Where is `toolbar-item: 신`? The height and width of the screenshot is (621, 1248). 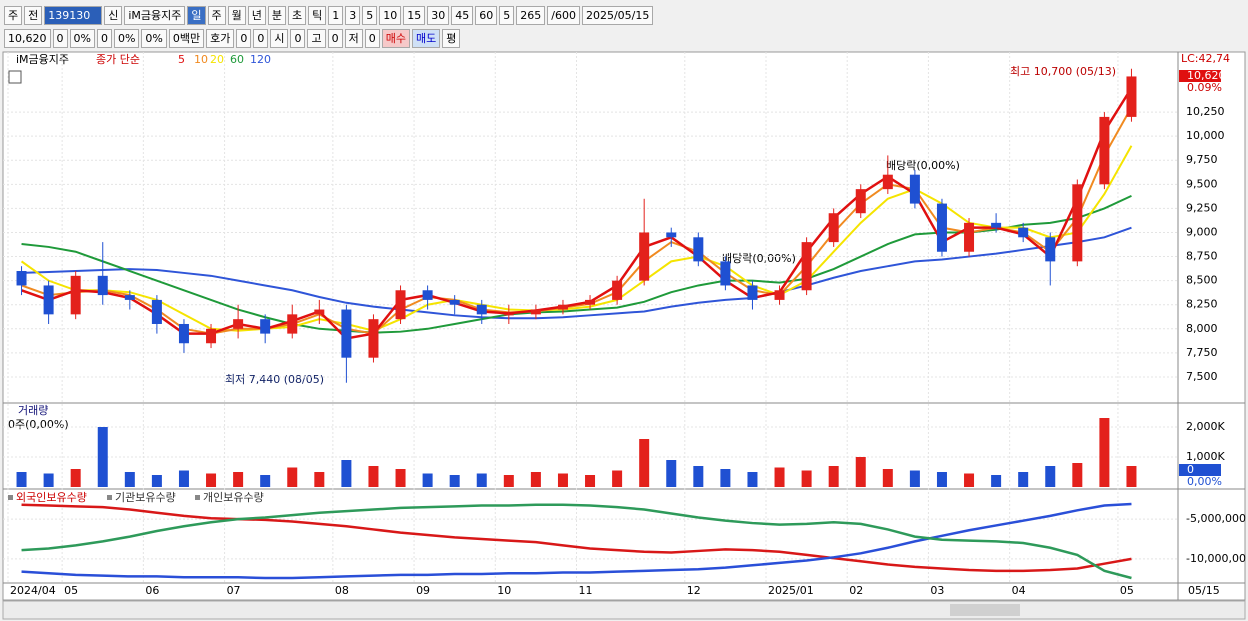
toolbar-item: 신 is located at coordinates (113, 15).